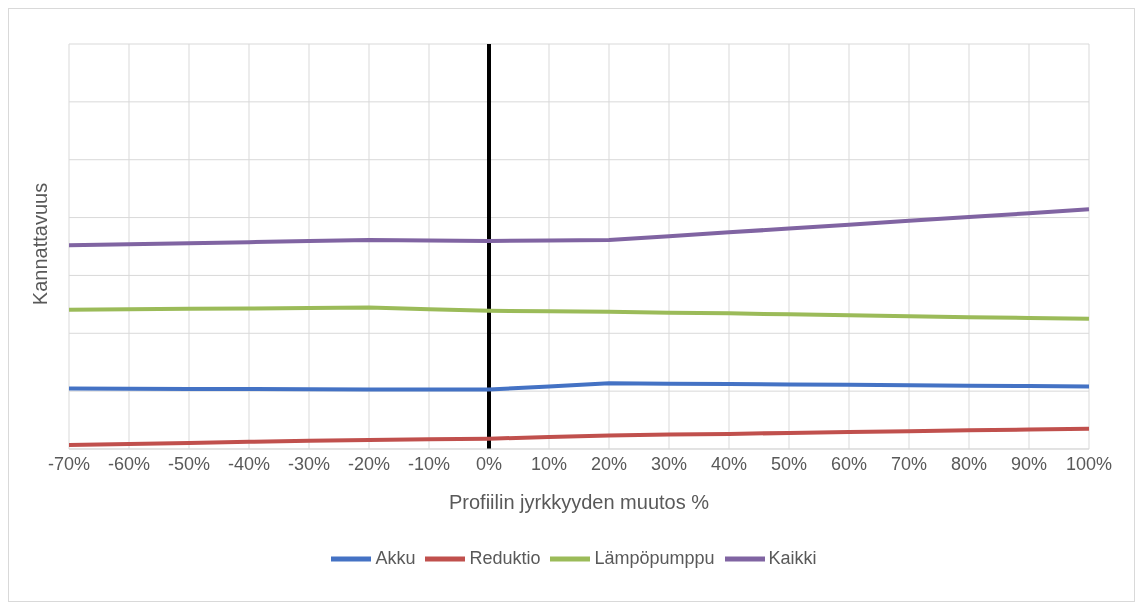 This screenshot has width=1141, height=608. I want to click on x-tick-label: 30%, so click(669, 463).